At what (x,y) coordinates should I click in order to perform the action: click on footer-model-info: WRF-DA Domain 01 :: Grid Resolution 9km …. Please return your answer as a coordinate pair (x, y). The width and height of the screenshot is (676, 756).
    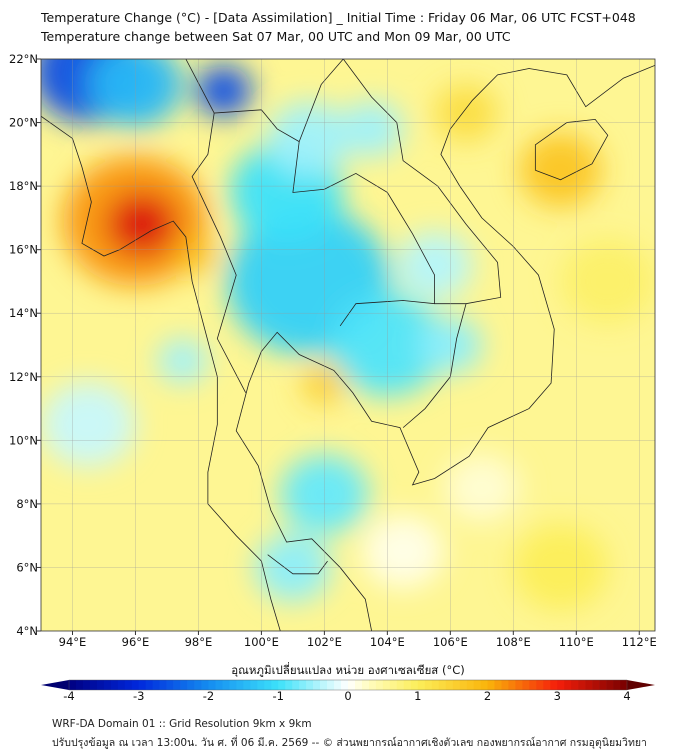
    Looking at the image, I should click on (182, 724).